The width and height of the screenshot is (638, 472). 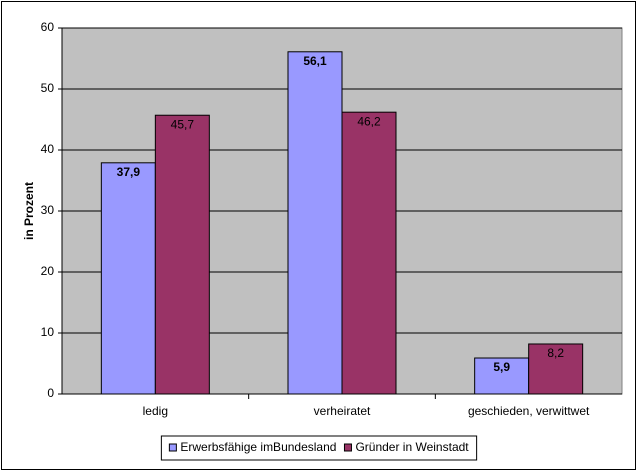 I want to click on data-label: 46,2, so click(x=369, y=121).